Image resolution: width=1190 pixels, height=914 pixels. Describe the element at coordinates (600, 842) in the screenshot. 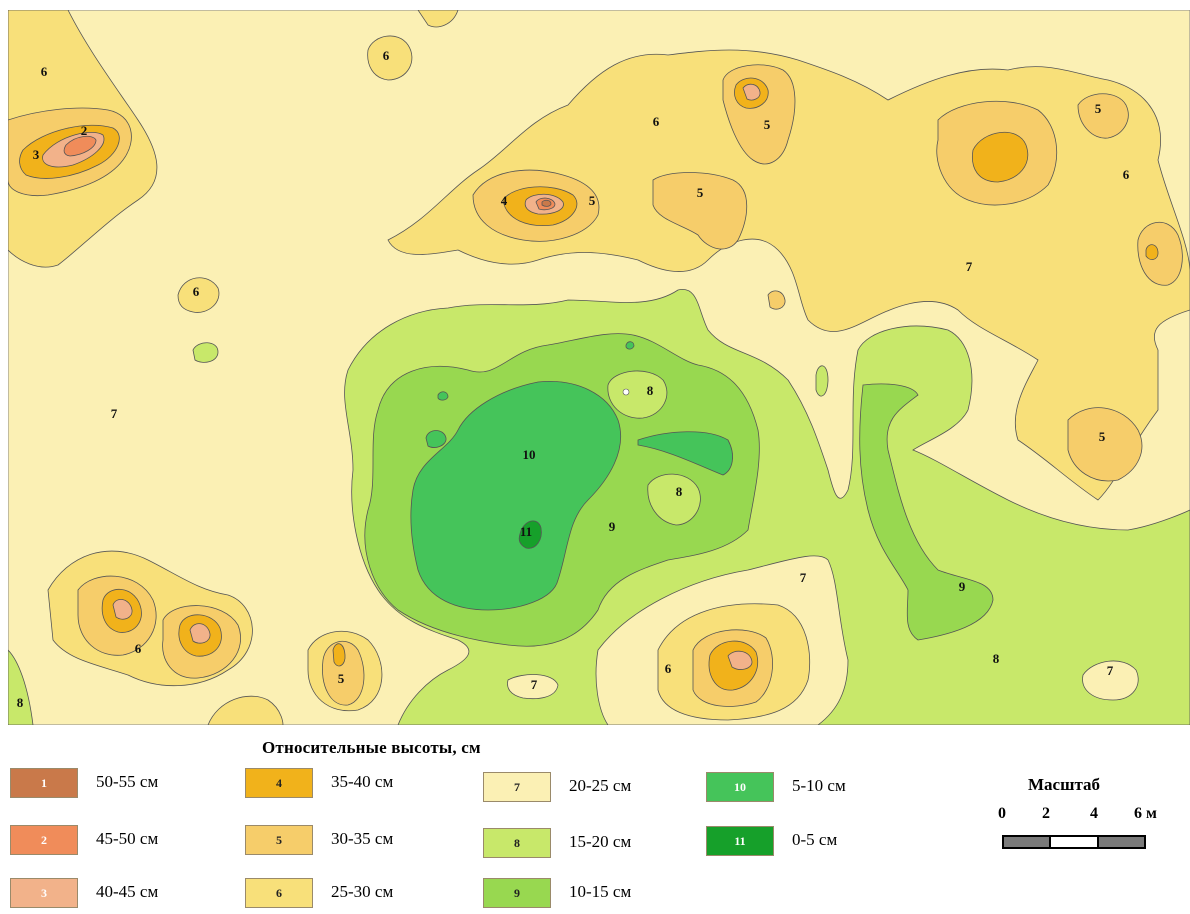

I see `legend-label: 15-20 см` at that location.